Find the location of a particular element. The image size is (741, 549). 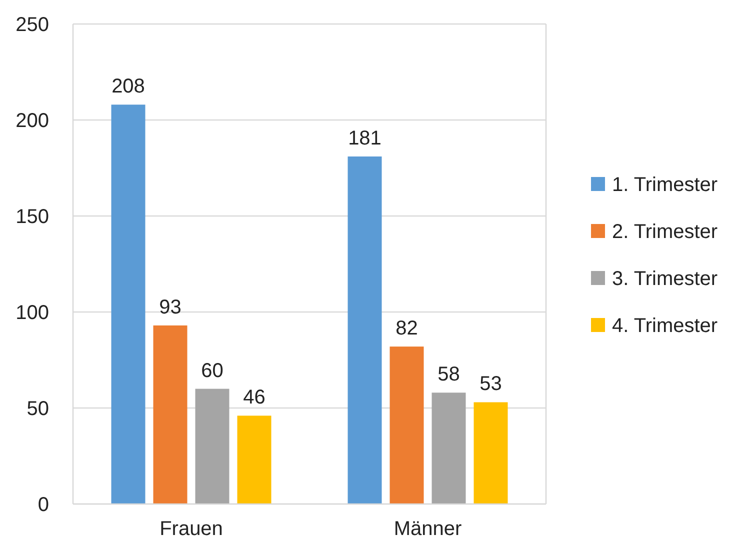

data-label: 58 is located at coordinates (449, 375).